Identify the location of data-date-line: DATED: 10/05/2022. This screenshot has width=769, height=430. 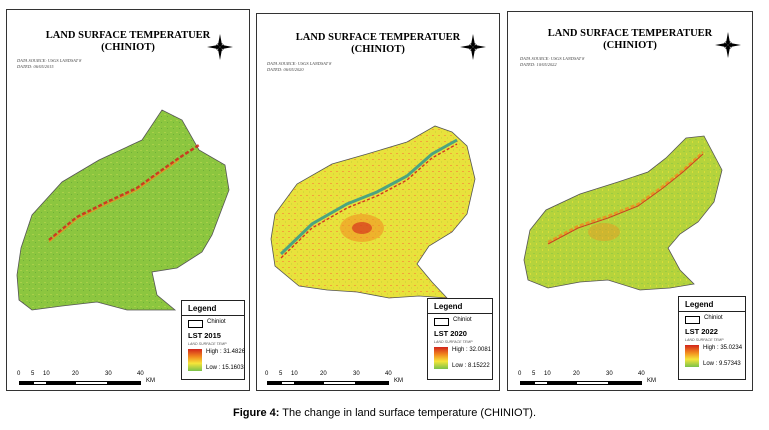
(538, 64).